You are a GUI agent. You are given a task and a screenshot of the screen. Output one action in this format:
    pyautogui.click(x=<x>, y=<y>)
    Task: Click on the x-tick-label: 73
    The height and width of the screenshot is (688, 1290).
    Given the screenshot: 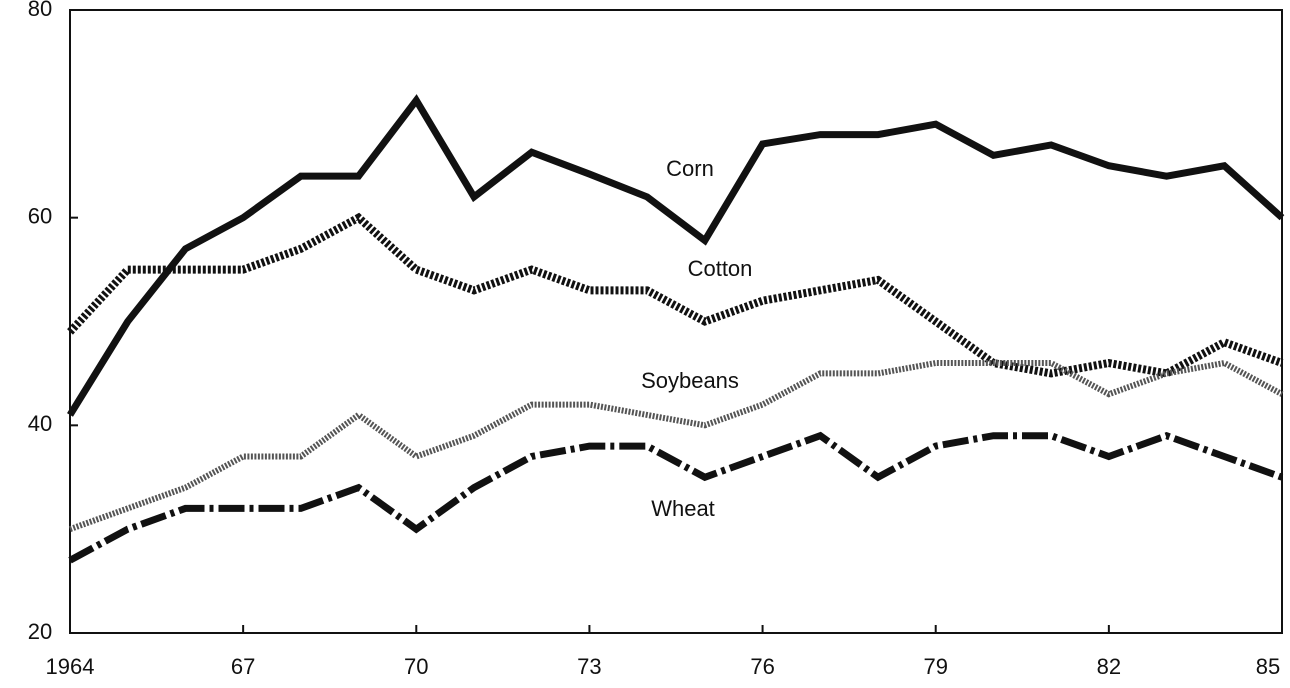 What is the action you would take?
    pyautogui.click(x=589, y=666)
    